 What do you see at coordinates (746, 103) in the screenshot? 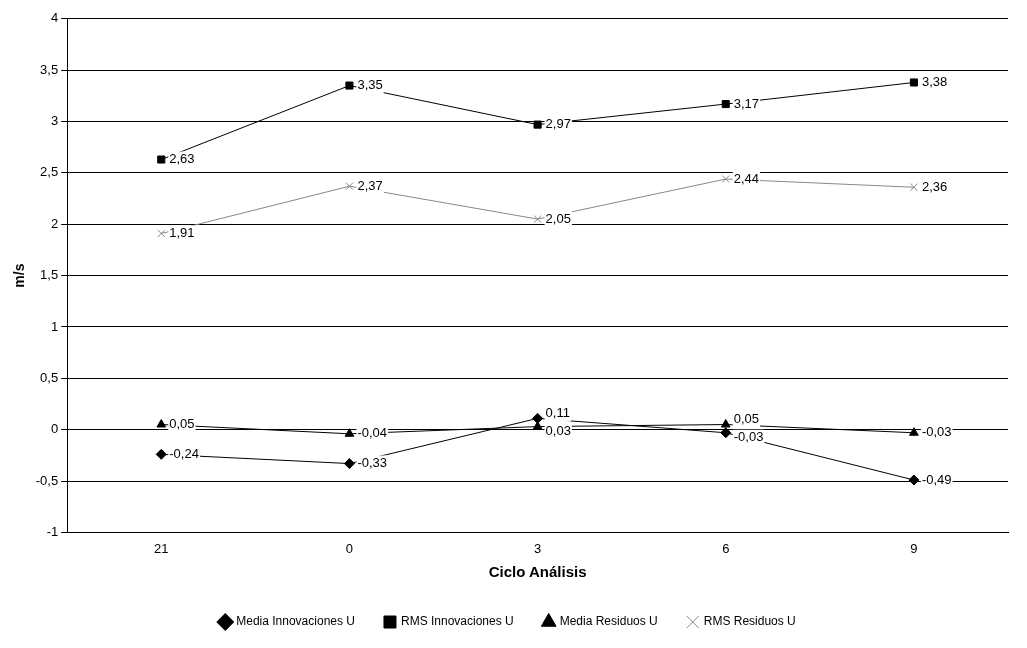
I see `data-label: 3,17` at bounding box center [746, 103].